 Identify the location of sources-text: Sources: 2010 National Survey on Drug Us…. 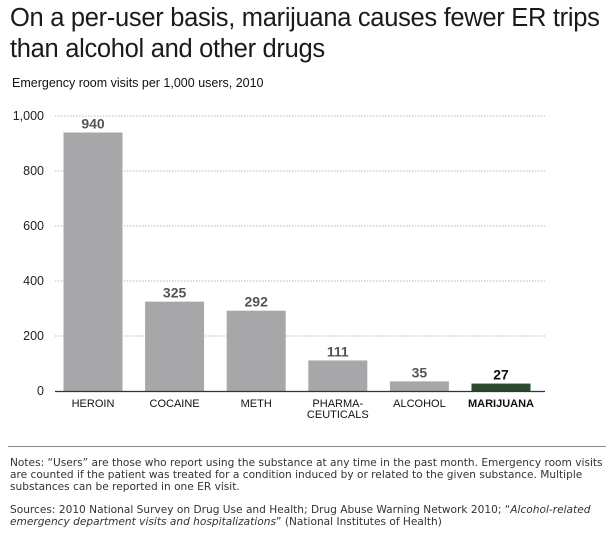
(308, 516).